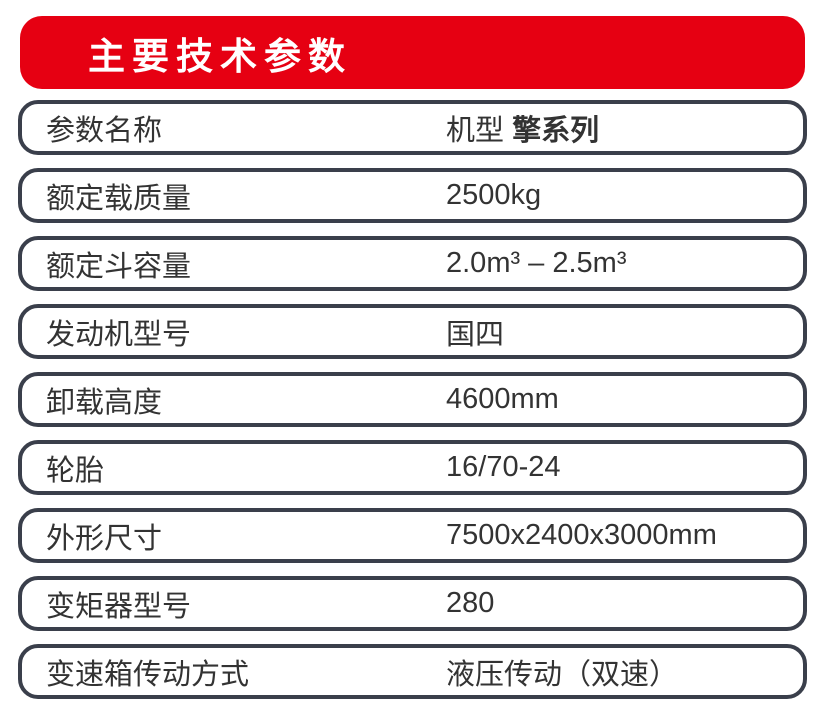 This screenshot has width=827, height=709. Describe the element at coordinates (119, 606) in the screenshot. I see `param-name: 变矩器型号` at that location.